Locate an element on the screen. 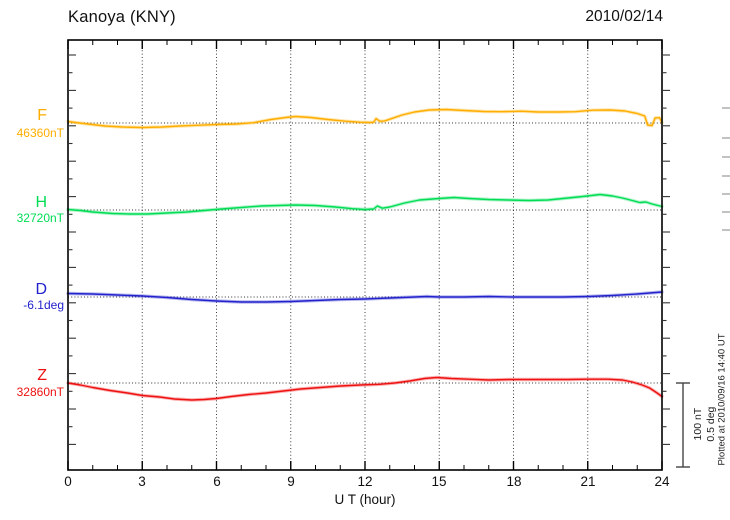 Image resolution: width=730 pixels, height=520 pixels. x-axis-title: U T (hour) is located at coordinates (365, 499).